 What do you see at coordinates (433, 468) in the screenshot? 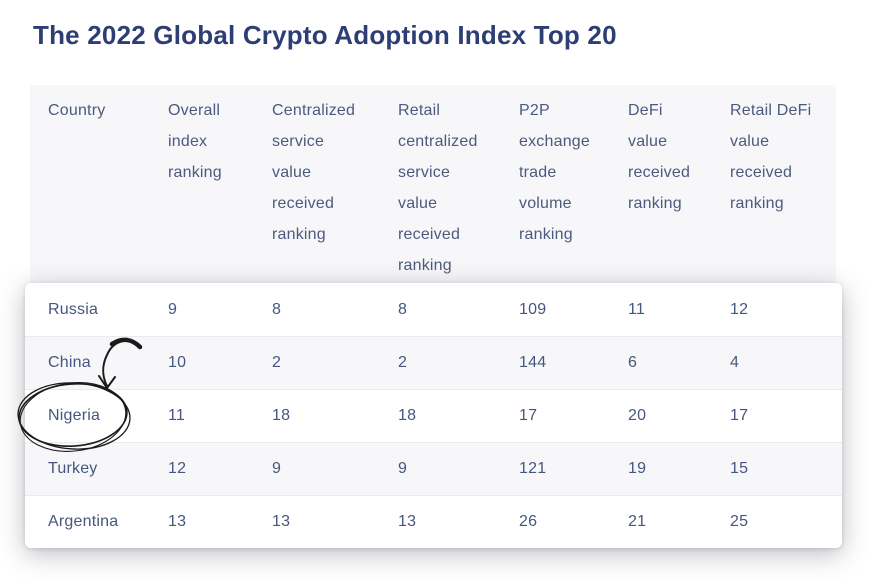
I see `table-row-turkey: Turkey 12 9 9 121 19 15` at bounding box center [433, 468].